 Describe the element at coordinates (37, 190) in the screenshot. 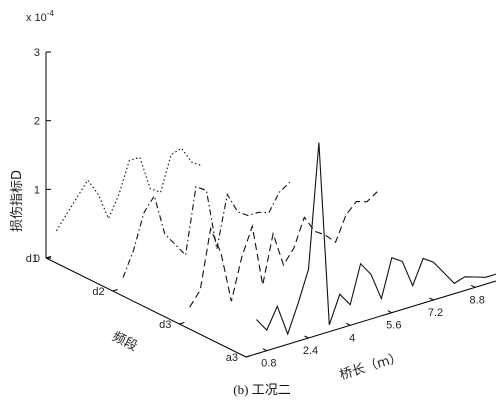

I see `z-tick-label: 1` at that location.